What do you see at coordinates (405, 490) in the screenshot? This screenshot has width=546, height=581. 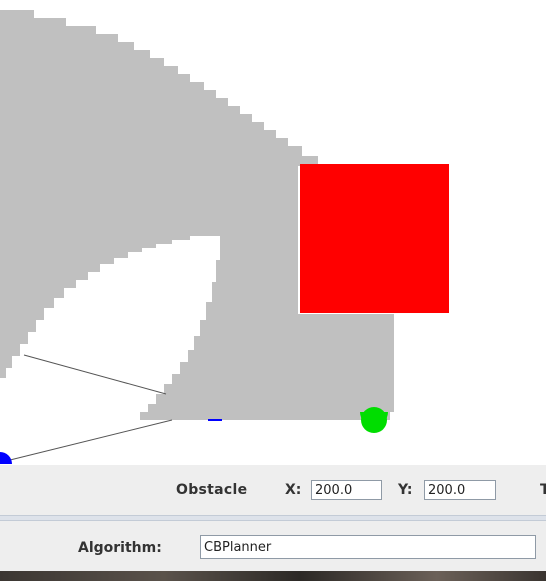 I see `obstacle-y-label: Y:` at bounding box center [405, 490].